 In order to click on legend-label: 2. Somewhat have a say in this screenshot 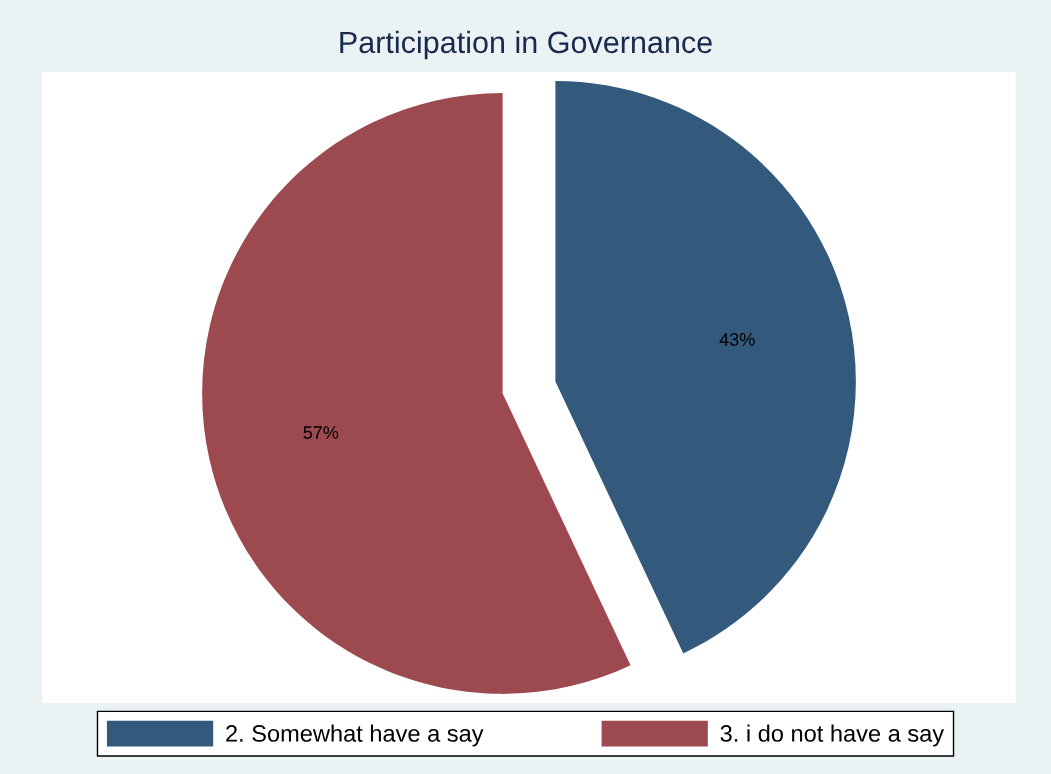, I will do `click(355, 735)`.